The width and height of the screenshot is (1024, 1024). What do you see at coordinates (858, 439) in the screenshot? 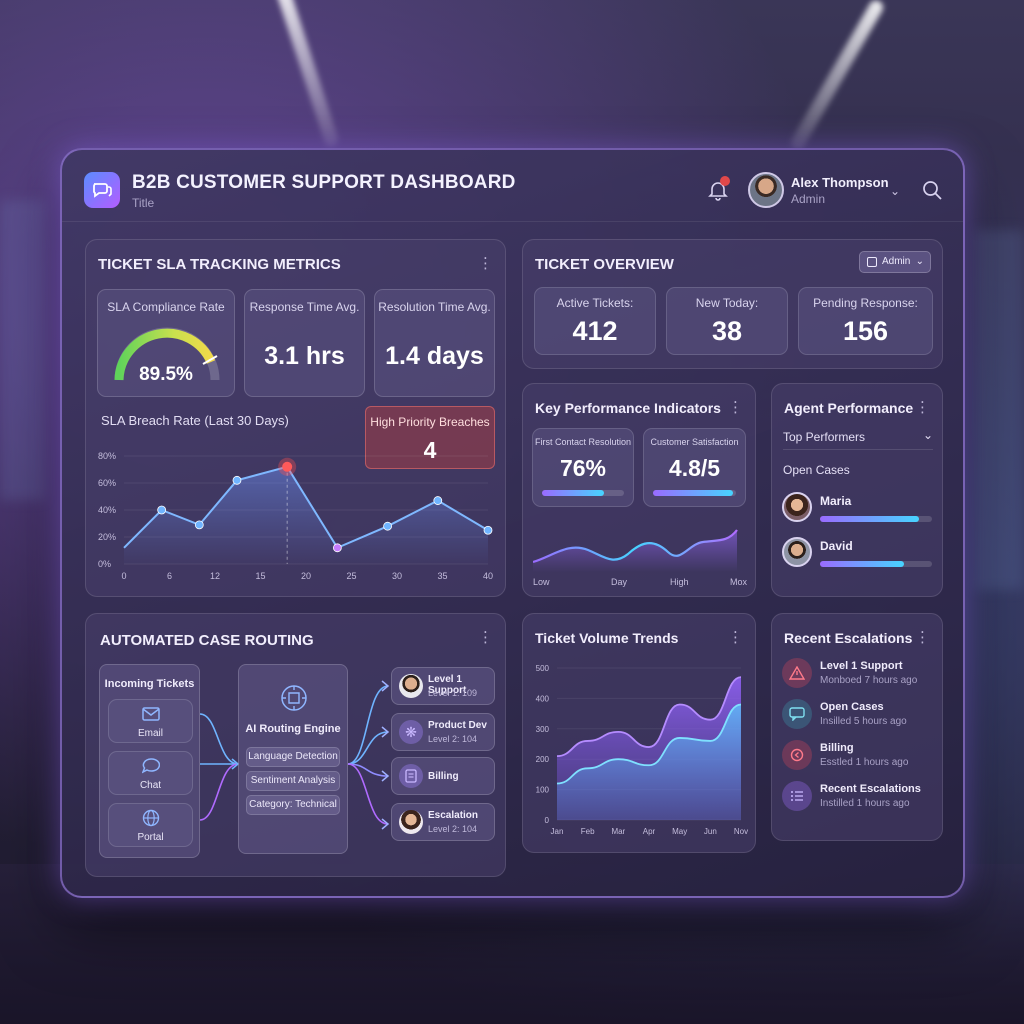
I see `top-performers-dropdown: Top Performers ⌄` at bounding box center [858, 439].